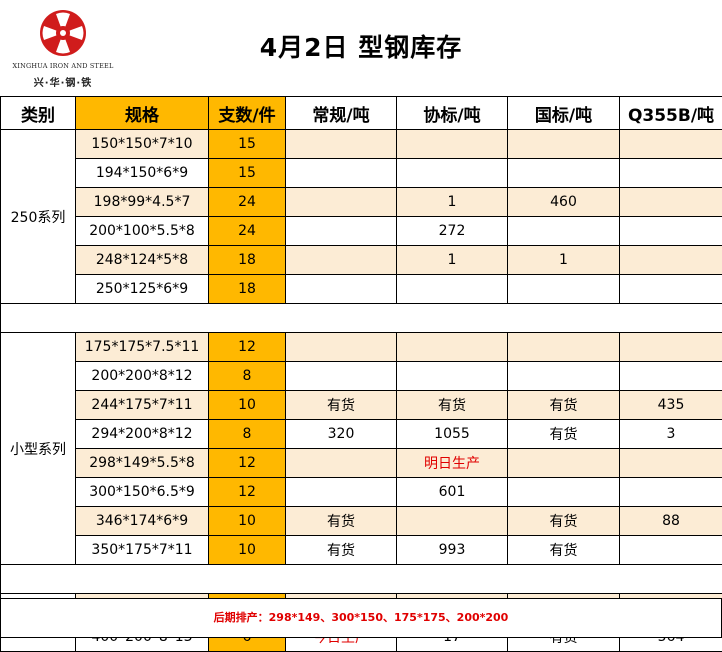  Describe the element at coordinates (564, 113) in the screenshot. I see `column-header-national: 国标/吨` at that location.